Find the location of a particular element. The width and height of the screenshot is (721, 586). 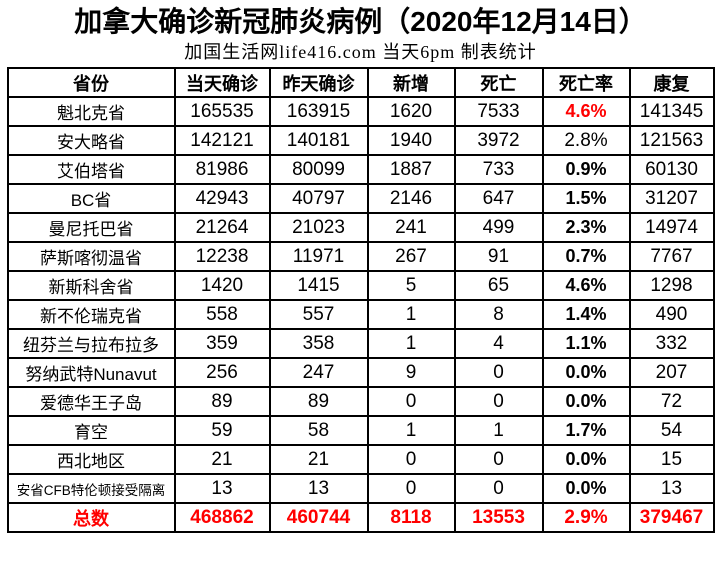

total-value-cell: 460744 is located at coordinates (318, 517).